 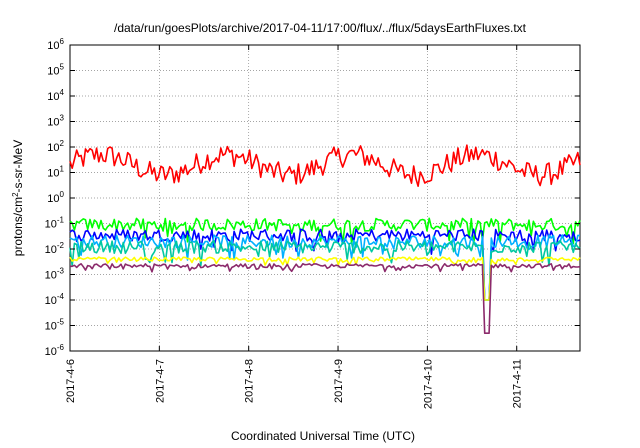 What do you see at coordinates (160, 381) in the screenshot?
I see `x-tick-label: 2017-4-7` at bounding box center [160, 381].